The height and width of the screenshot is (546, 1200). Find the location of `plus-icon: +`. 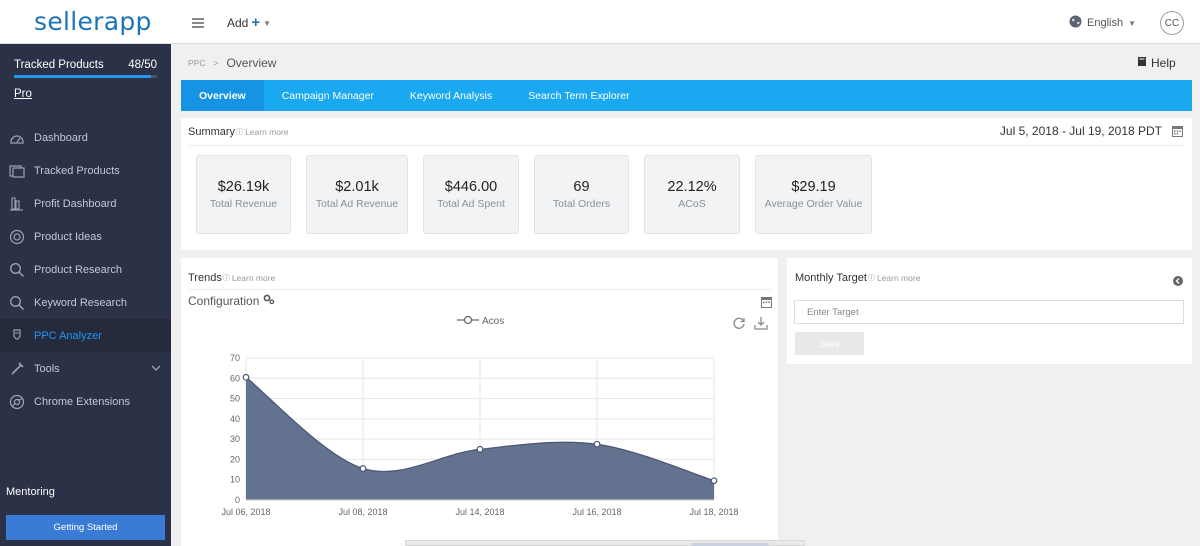

plus-icon: + is located at coordinates (256, 22).